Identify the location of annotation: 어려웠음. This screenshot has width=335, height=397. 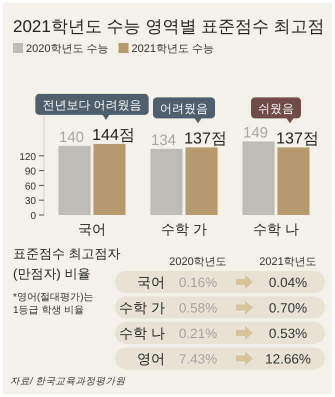
(184, 108).